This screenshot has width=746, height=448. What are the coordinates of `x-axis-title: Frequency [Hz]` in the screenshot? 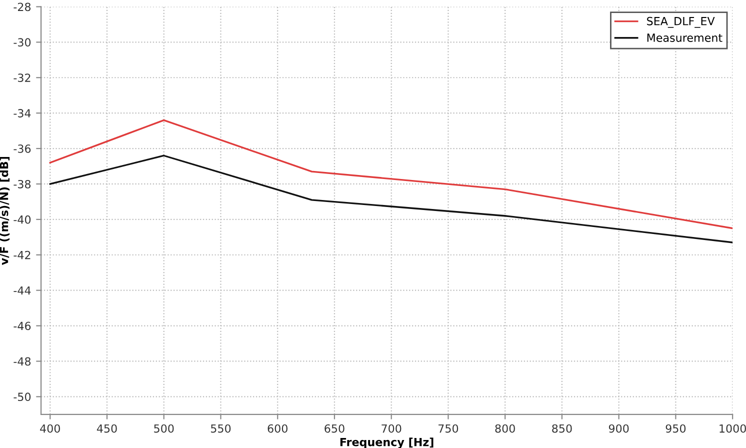 It's located at (387, 443).